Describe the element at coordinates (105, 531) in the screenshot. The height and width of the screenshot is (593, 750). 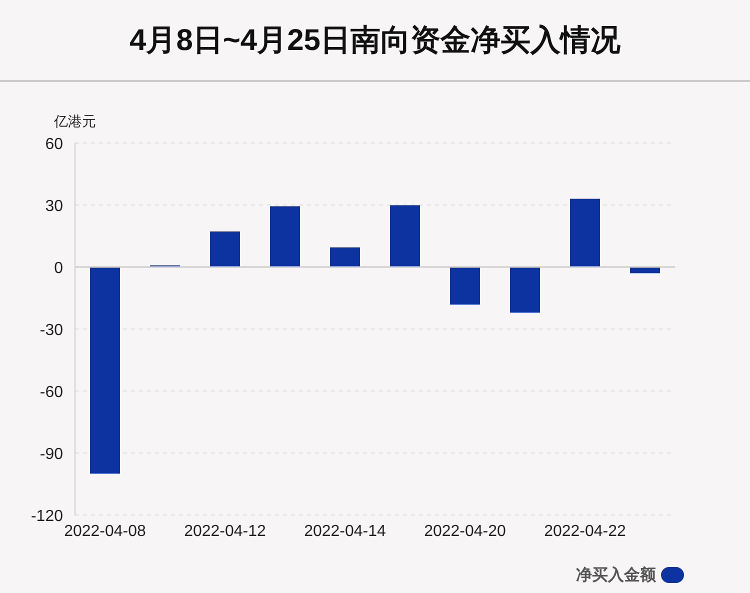
I see `x-tick-label: 2022-04-08` at that location.